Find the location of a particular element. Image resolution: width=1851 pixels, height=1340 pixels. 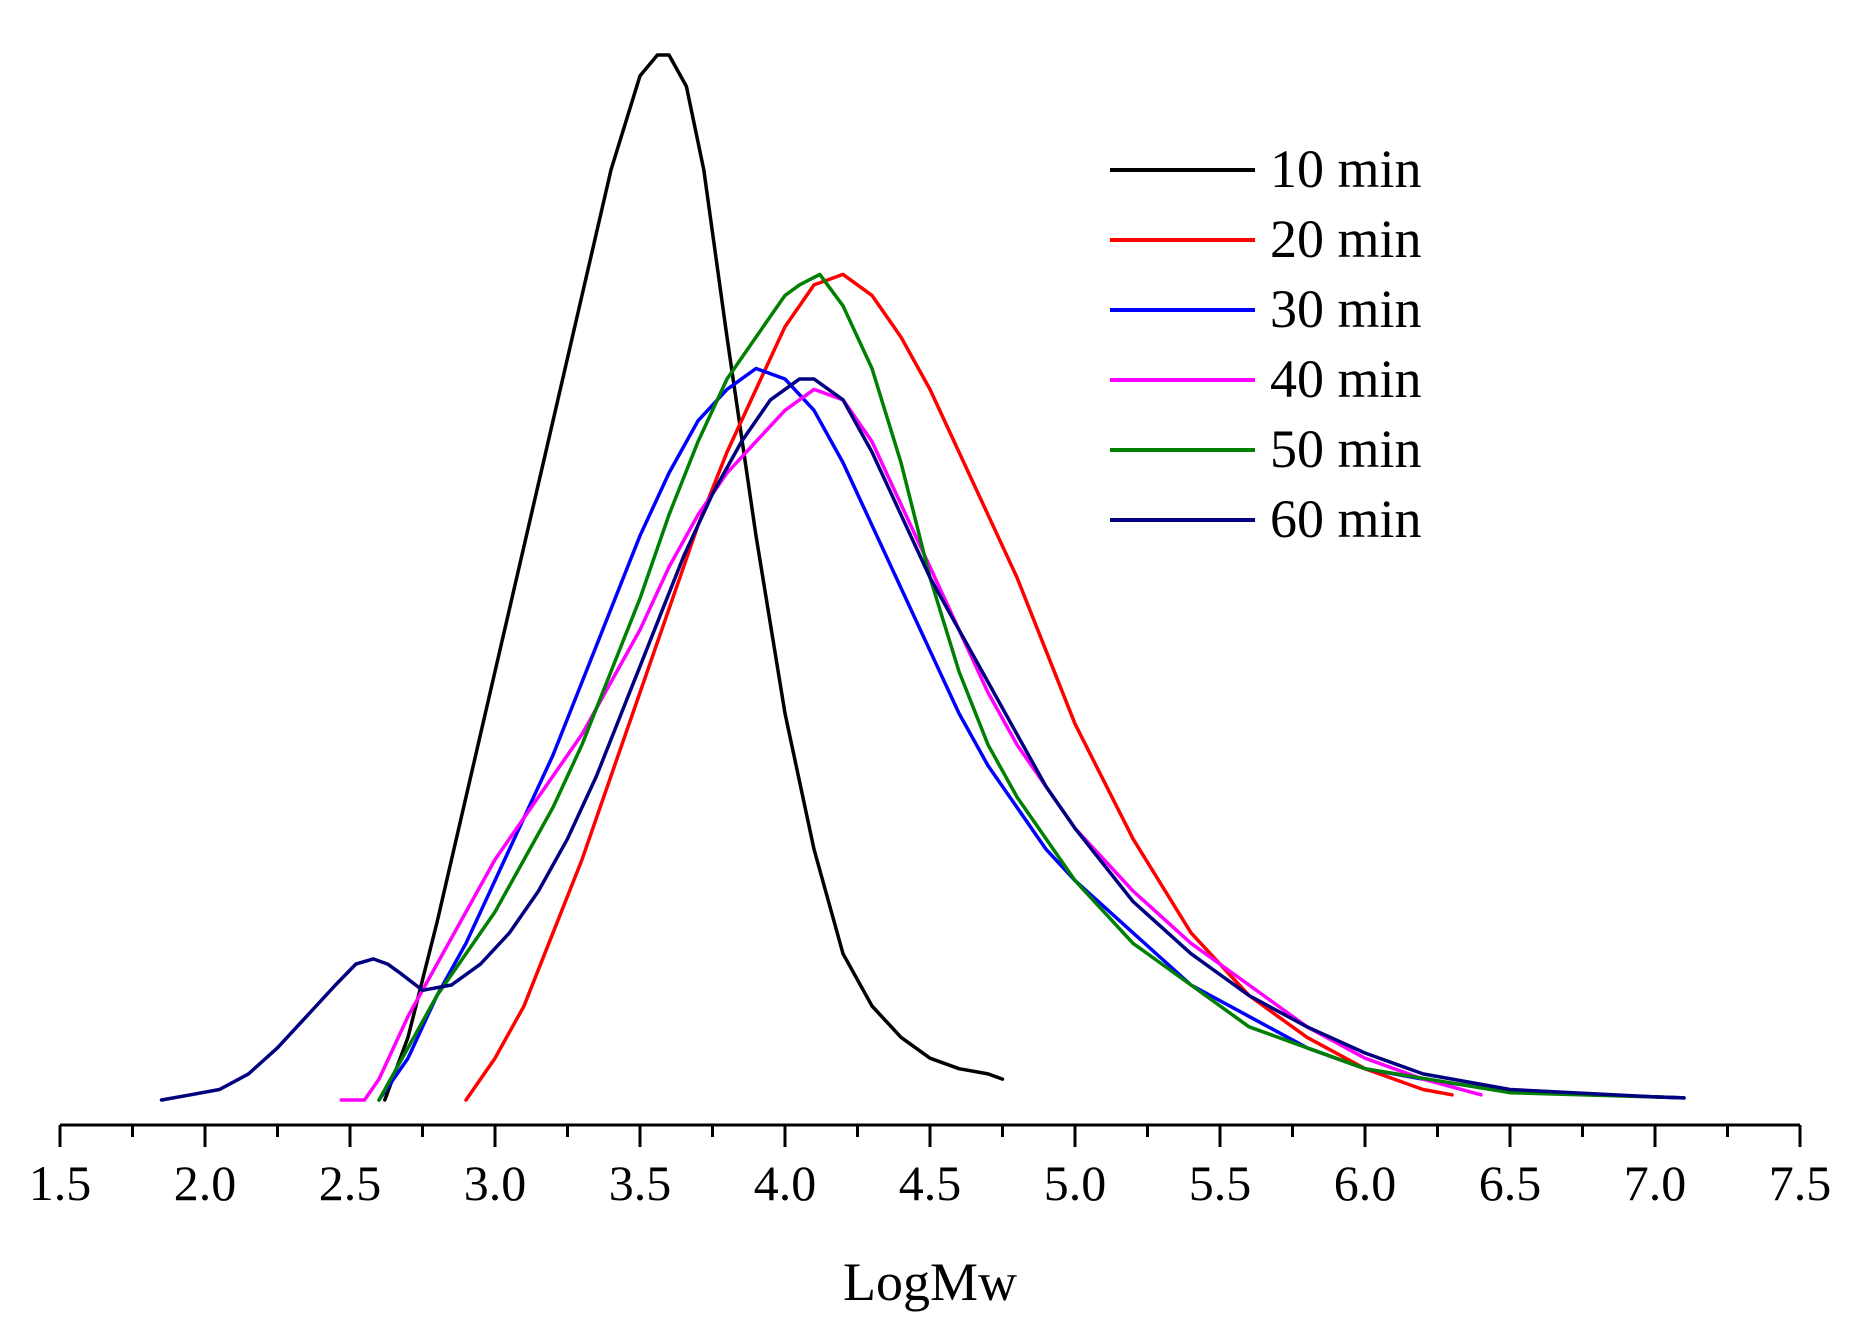

legend-item: 20 min is located at coordinates (1266, 239).